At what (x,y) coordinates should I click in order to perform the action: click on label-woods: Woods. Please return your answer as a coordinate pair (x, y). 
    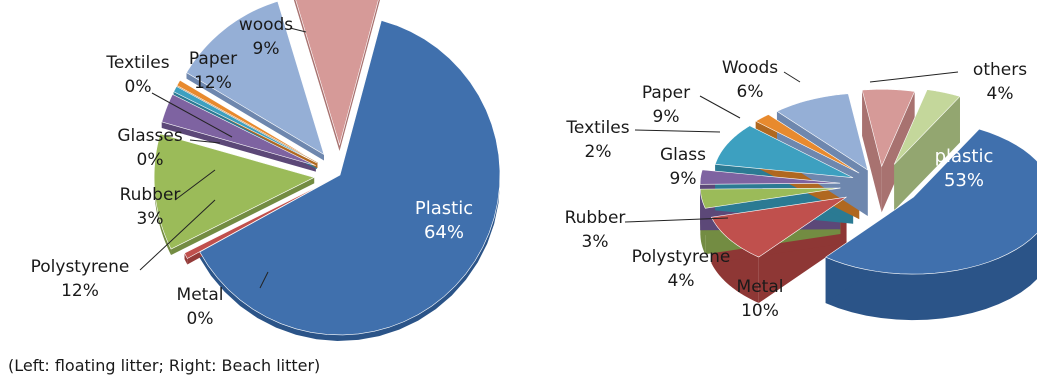
    Looking at the image, I should click on (750, 68).